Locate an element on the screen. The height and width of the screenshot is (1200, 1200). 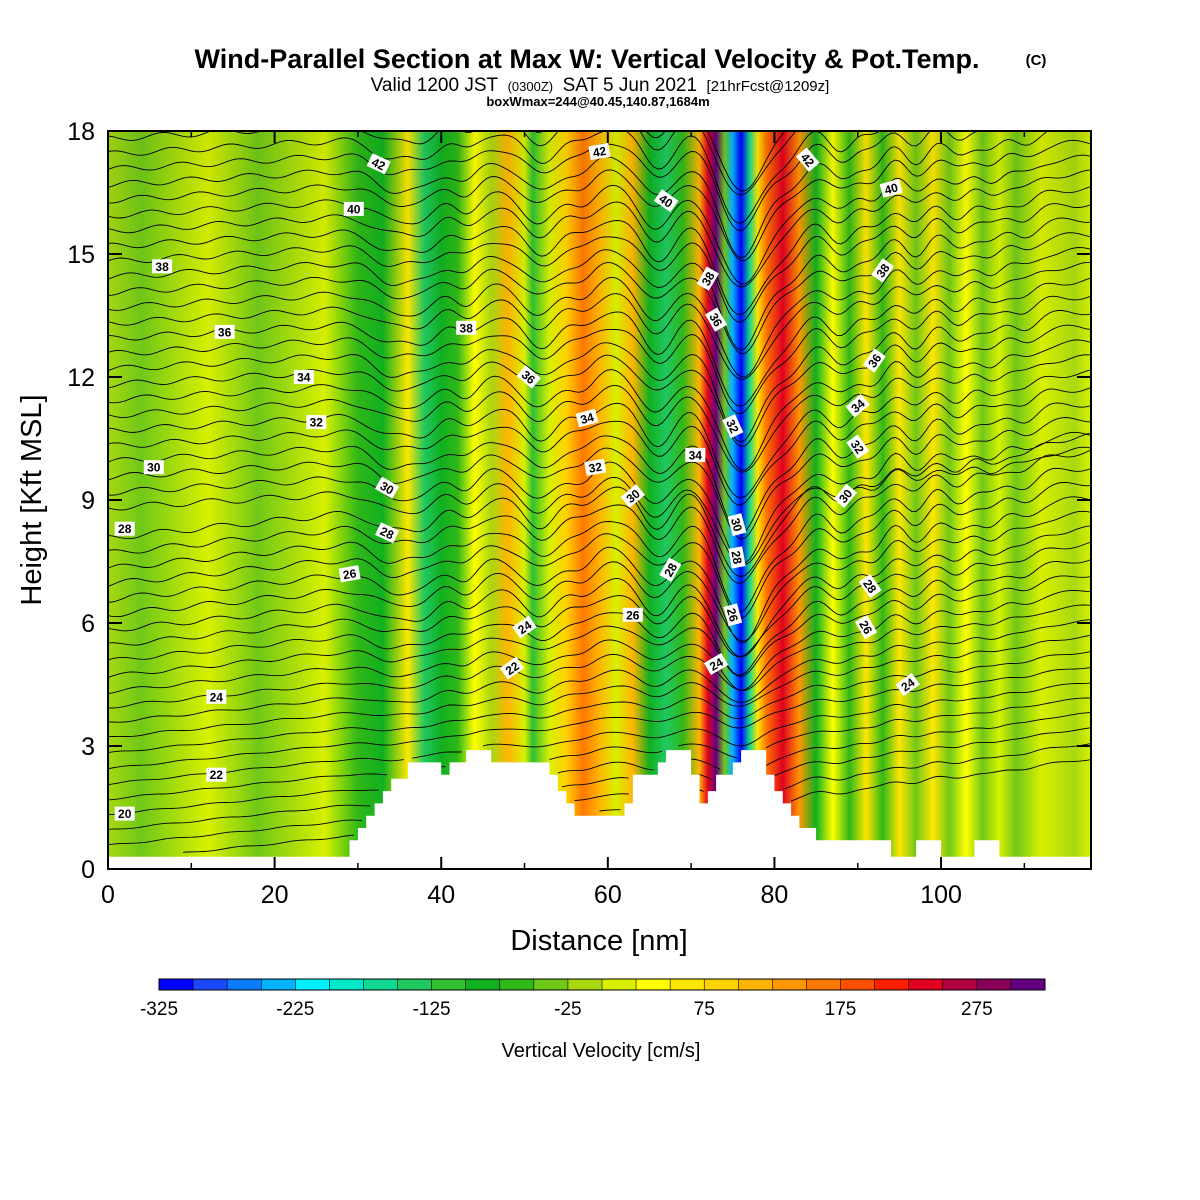
x-tick-label: 100 is located at coordinates (941, 895).